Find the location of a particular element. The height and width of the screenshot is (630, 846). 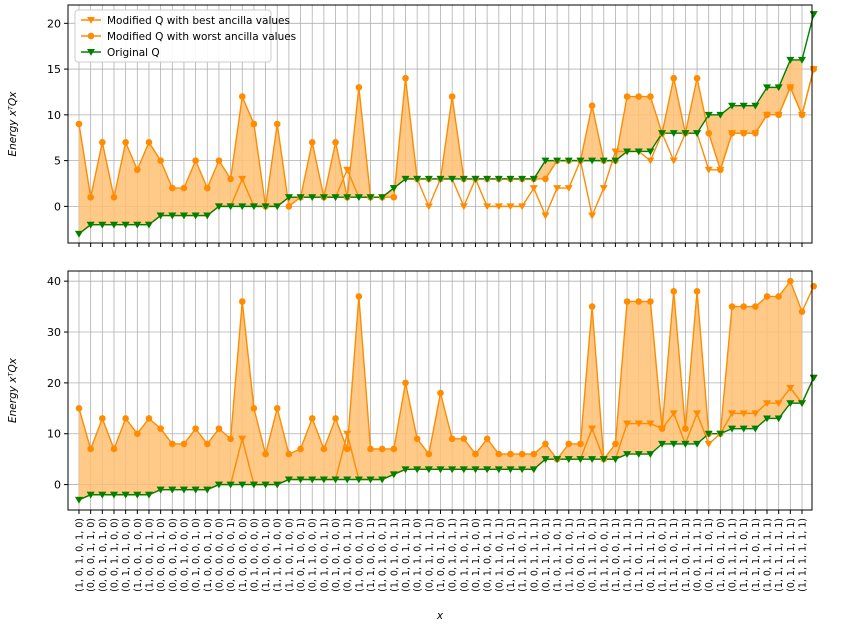

y-tick-label: 5 is located at coordinates (57, 161).